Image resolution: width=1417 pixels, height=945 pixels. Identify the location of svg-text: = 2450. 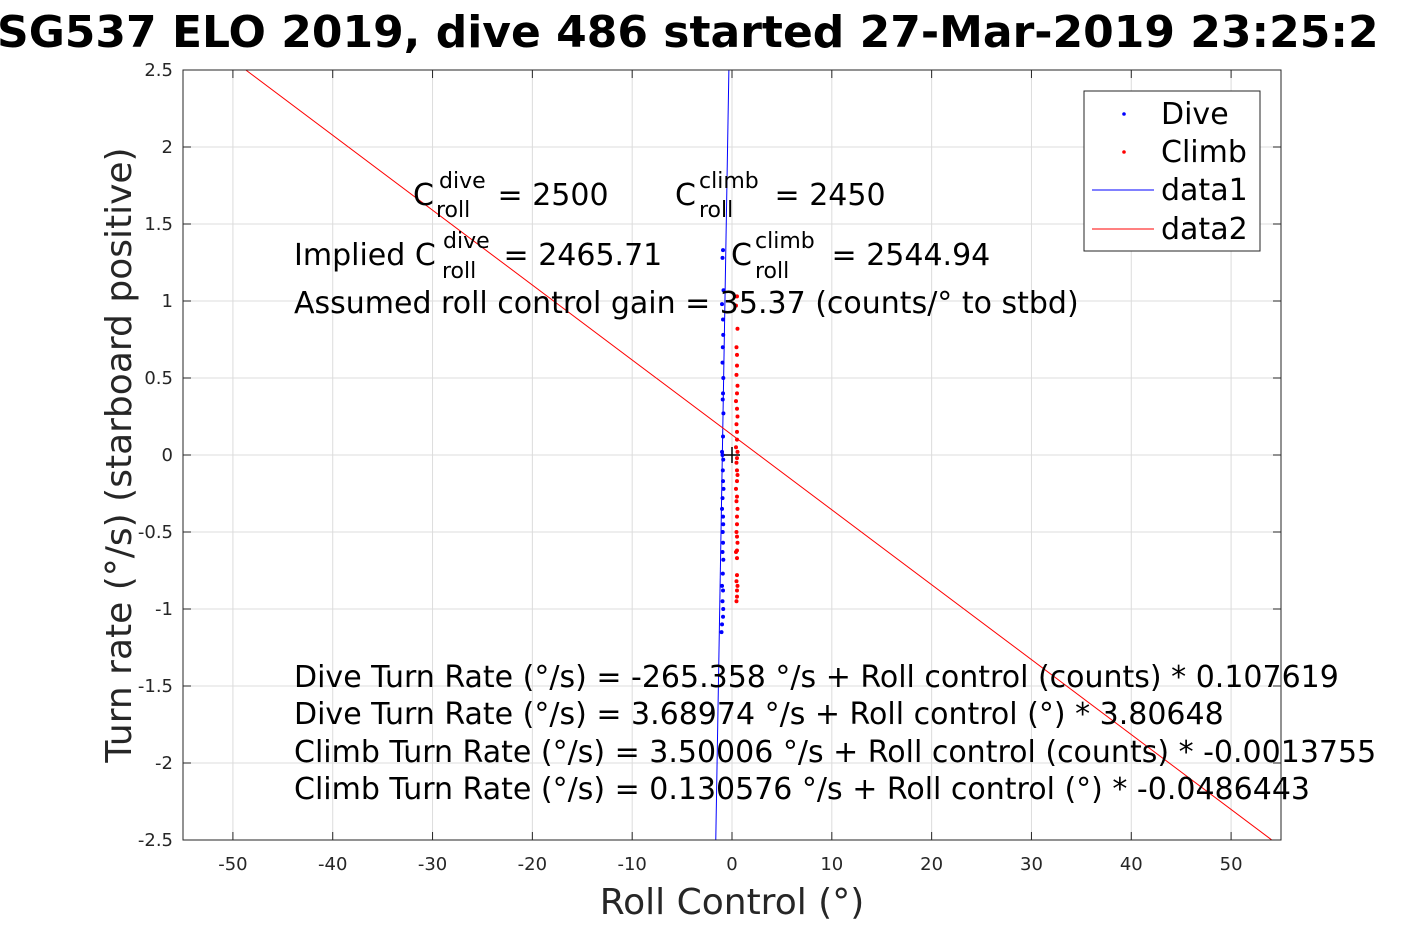
(825, 195).